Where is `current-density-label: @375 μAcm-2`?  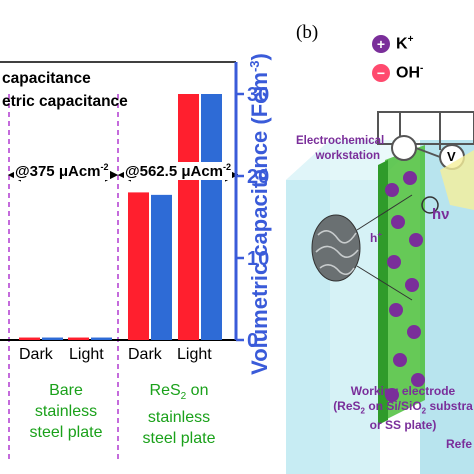 current-density-label: @375 μAcm-2 is located at coordinates (62, 171).